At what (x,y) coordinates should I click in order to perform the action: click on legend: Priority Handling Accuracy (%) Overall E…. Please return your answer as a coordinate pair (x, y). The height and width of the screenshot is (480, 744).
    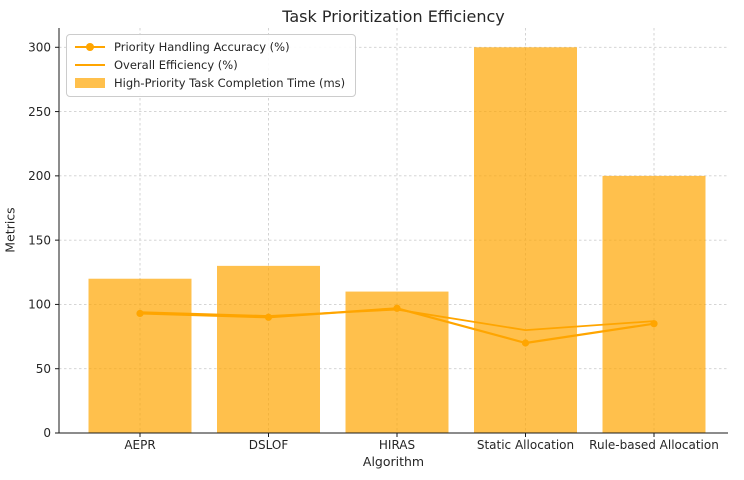
    Looking at the image, I should click on (211, 65).